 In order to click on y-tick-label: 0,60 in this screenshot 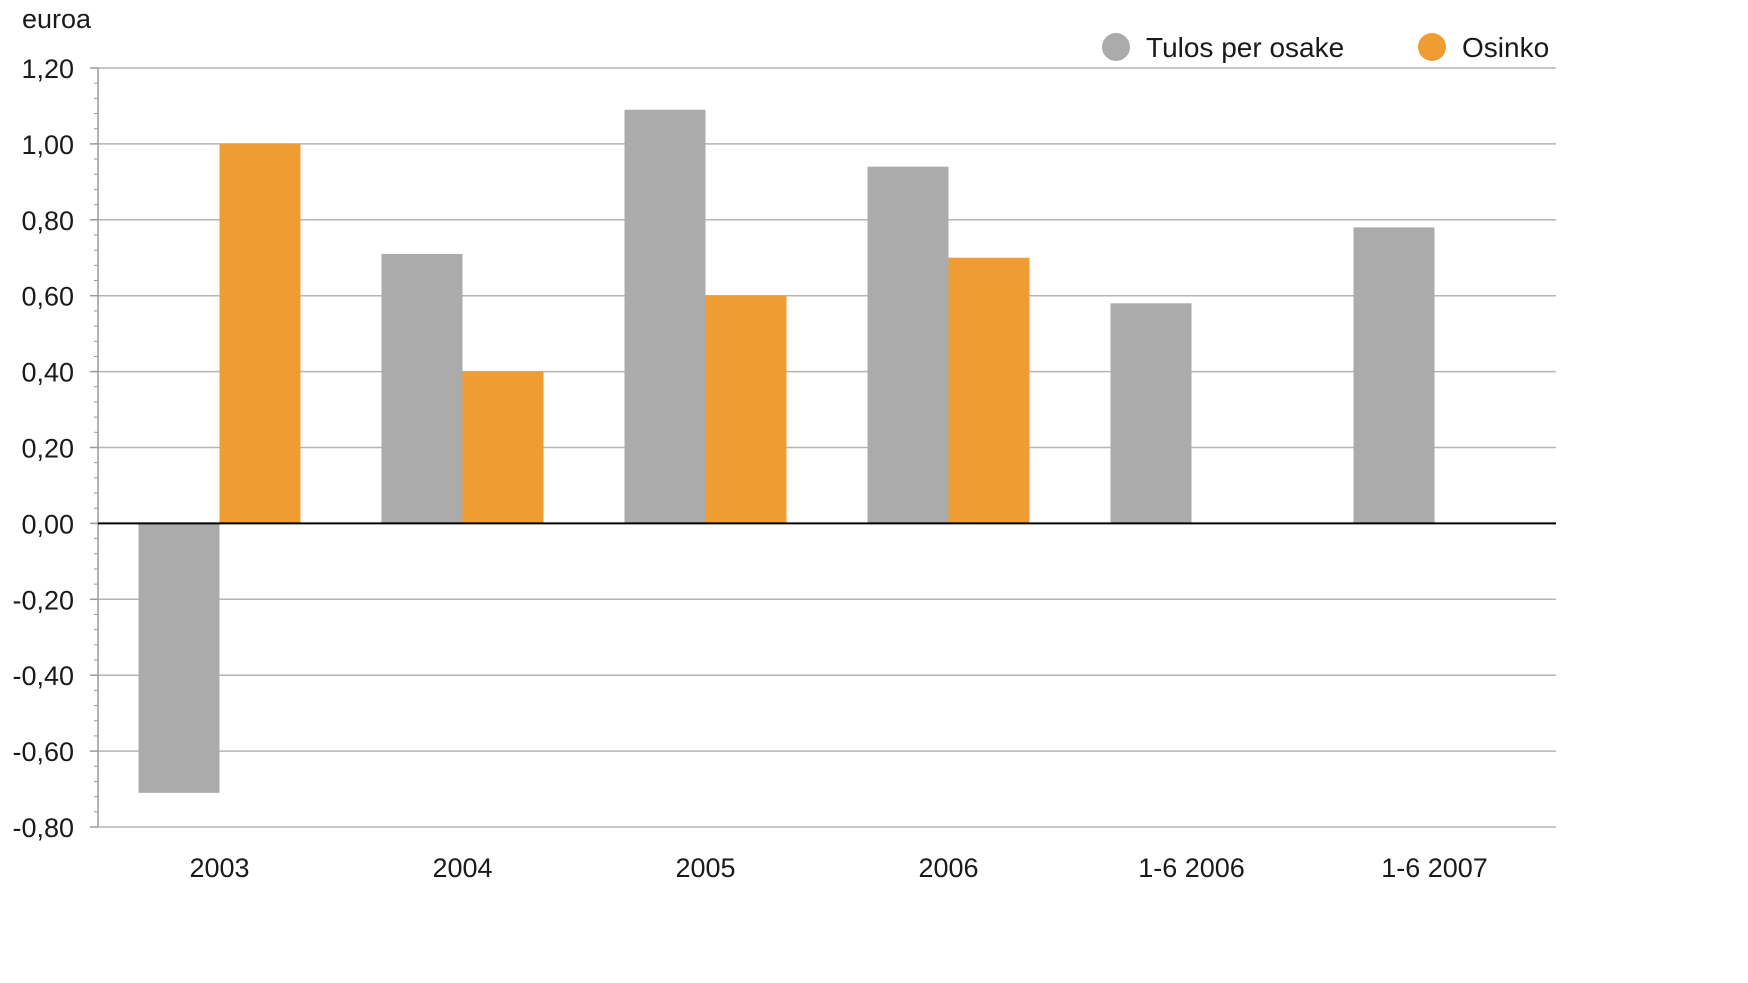, I will do `click(47, 297)`.